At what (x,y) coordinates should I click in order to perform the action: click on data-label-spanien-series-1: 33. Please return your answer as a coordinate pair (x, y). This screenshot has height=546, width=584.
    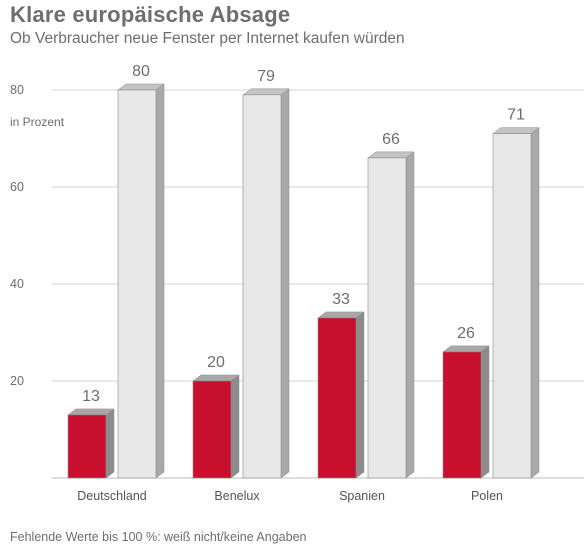
    Looking at the image, I should click on (341, 299).